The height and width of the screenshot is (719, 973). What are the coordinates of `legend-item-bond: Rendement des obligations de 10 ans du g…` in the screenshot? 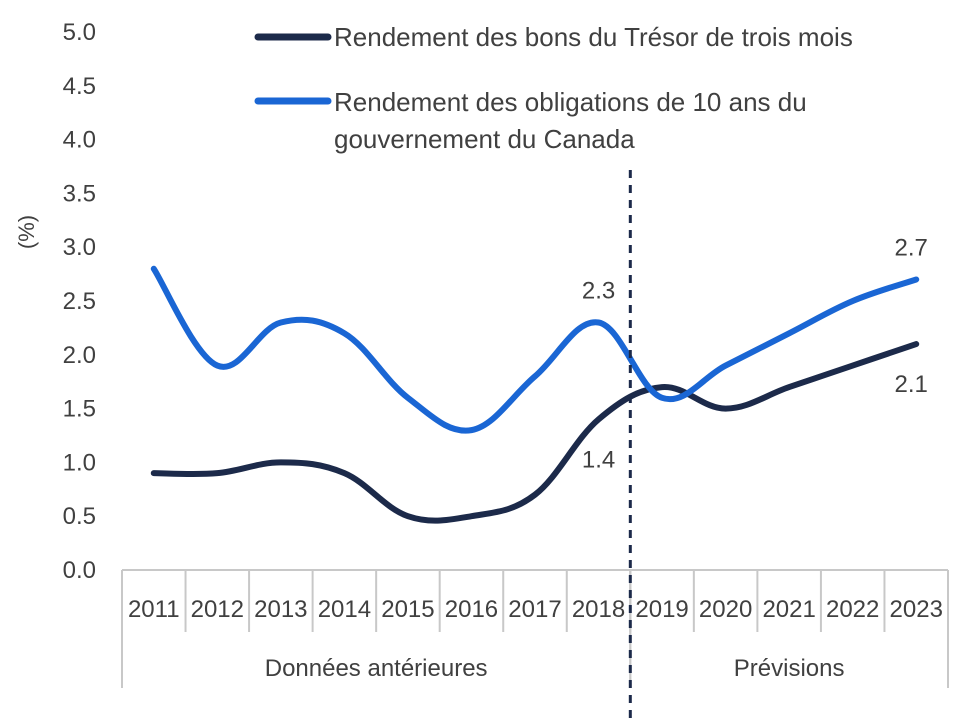 It's located at (530, 120).